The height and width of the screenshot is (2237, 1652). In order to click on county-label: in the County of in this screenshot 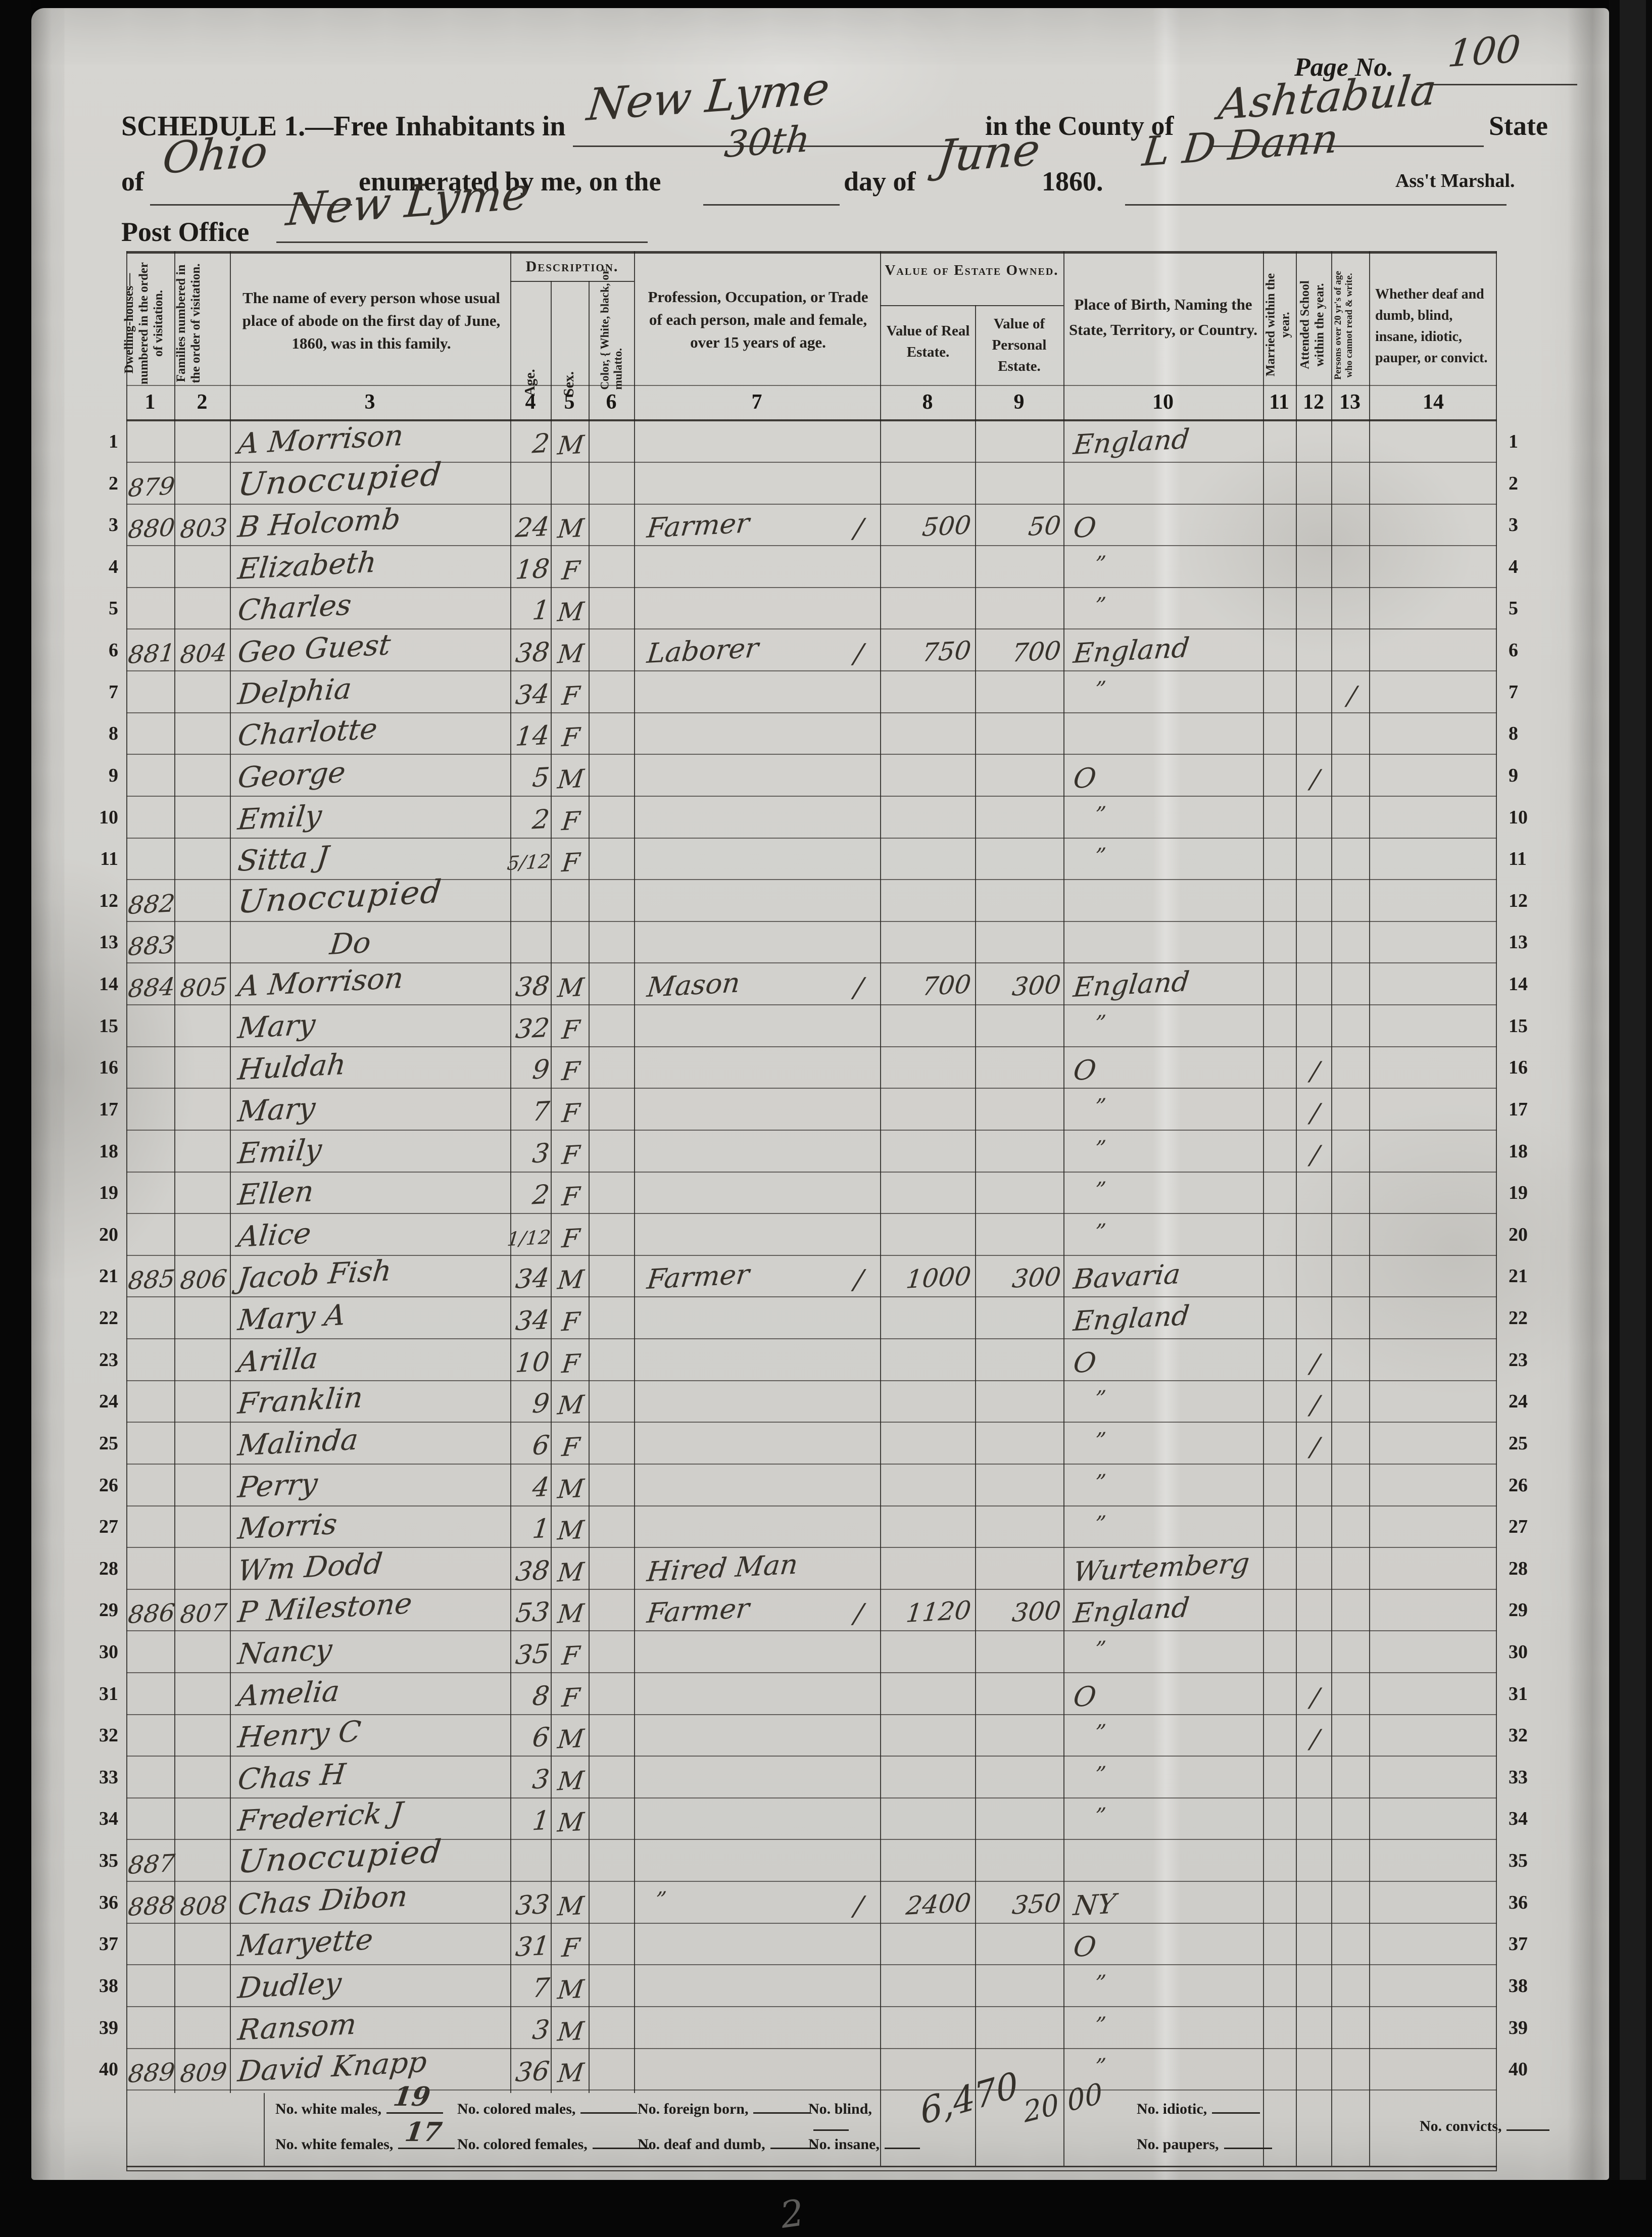, I will do `click(1079, 126)`.